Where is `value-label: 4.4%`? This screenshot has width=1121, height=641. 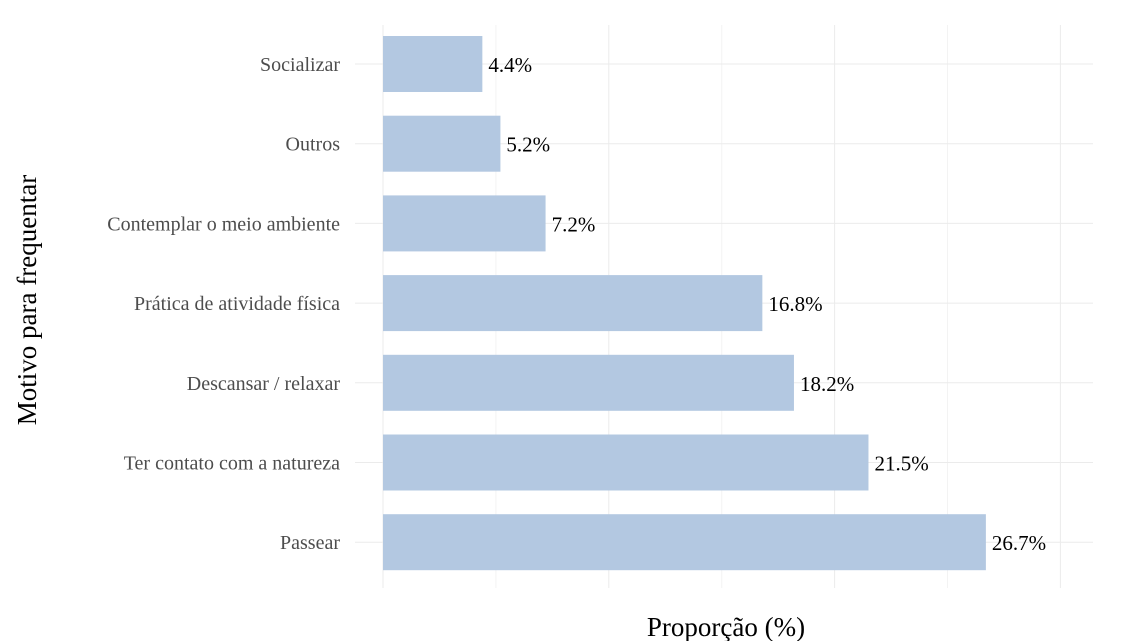
value-label: 4.4% is located at coordinates (510, 65).